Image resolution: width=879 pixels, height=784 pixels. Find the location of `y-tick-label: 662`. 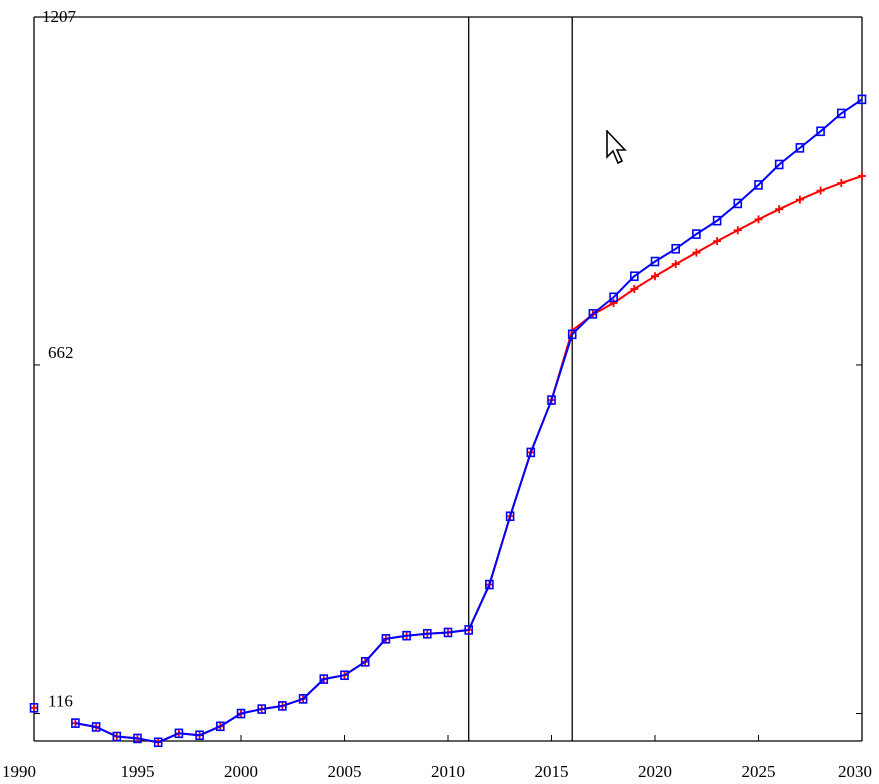

y-tick-label: 662 is located at coordinates (61, 352).